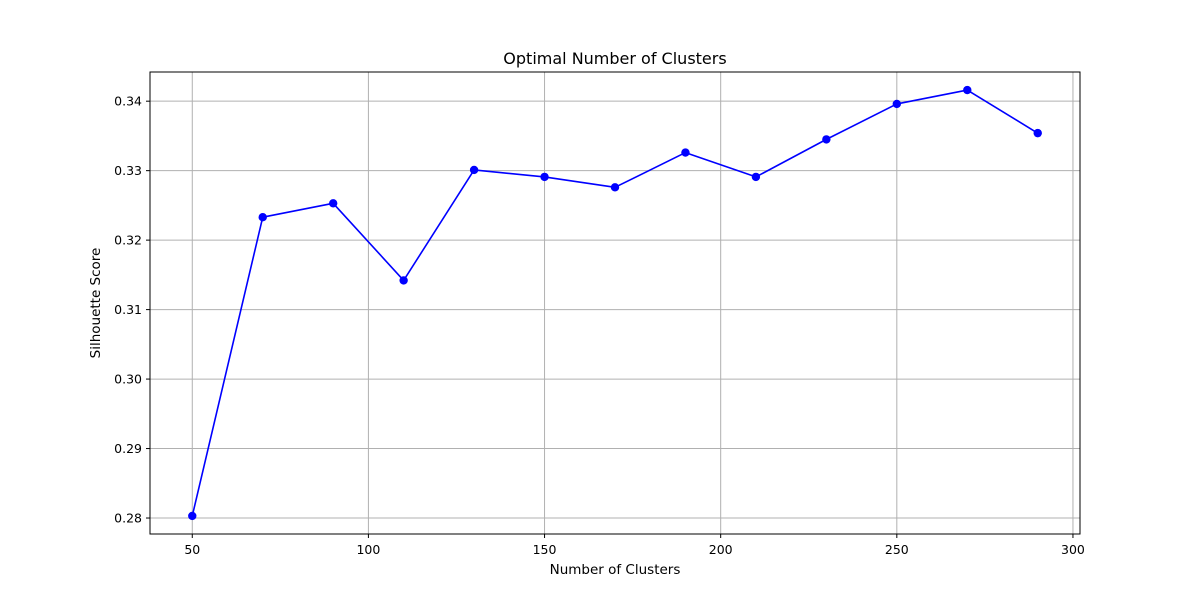 This screenshot has height=600, width=1200. What do you see at coordinates (128, 170) in the screenshot?
I see `y-tick-label: 0.33` at bounding box center [128, 170].